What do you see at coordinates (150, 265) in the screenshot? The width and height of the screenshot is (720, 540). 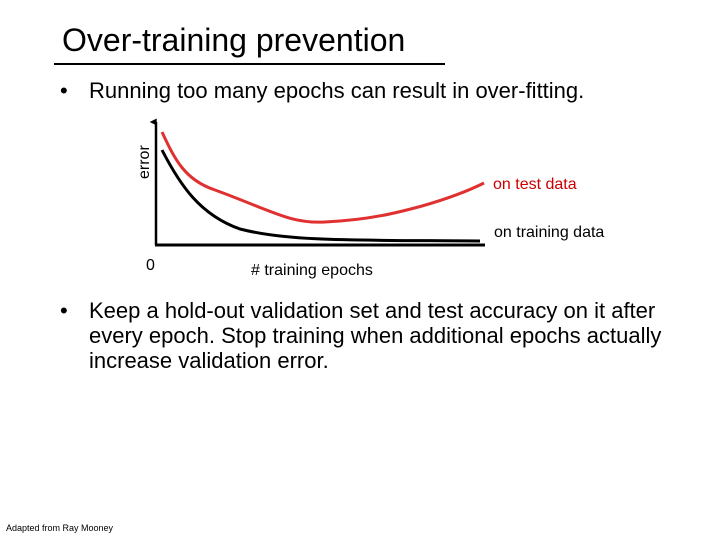 I see `origin-label: 0` at bounding box center [150, 265].